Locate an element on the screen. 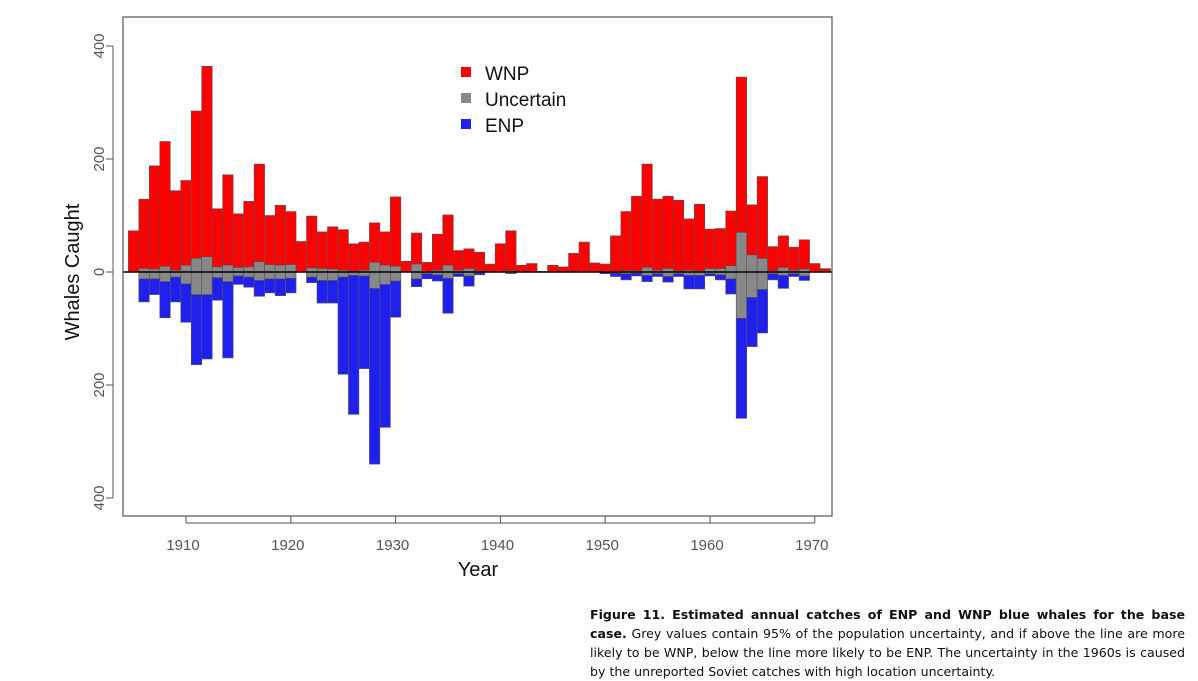  bar-uncertain-above-1935 is located at coordinates (448, 268).